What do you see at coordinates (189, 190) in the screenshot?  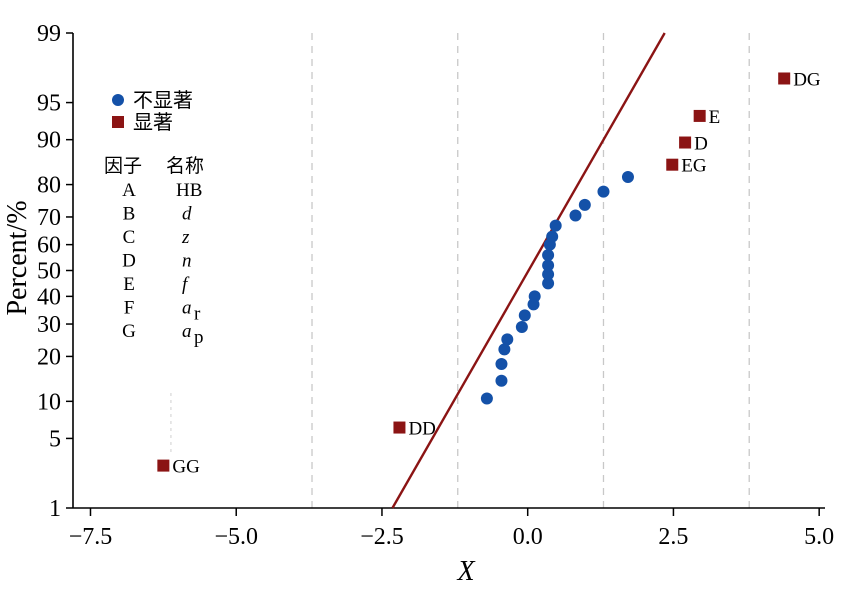 I see `table-name: HB` at bounding box center [189, 190].